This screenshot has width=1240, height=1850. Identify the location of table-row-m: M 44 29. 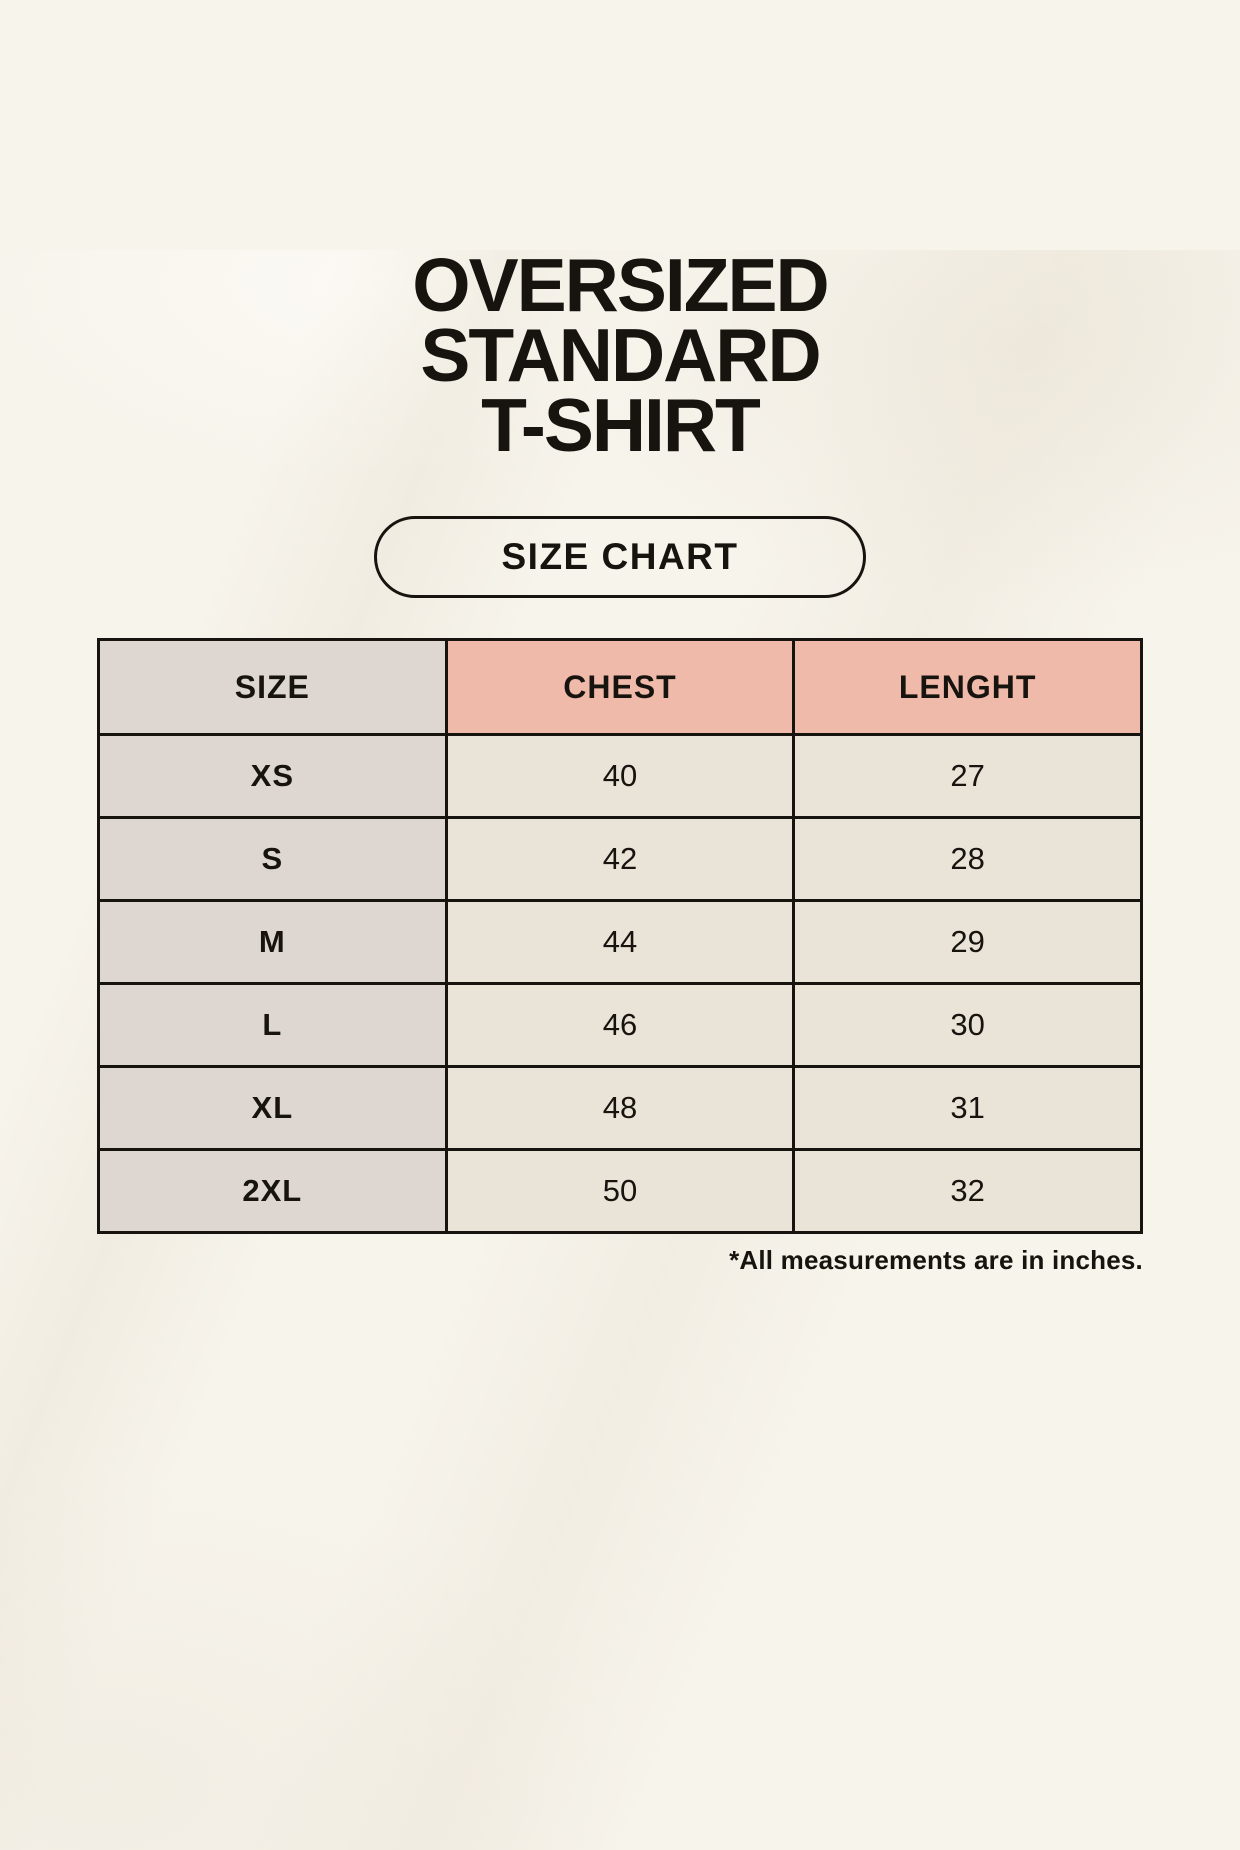
(620, 942).